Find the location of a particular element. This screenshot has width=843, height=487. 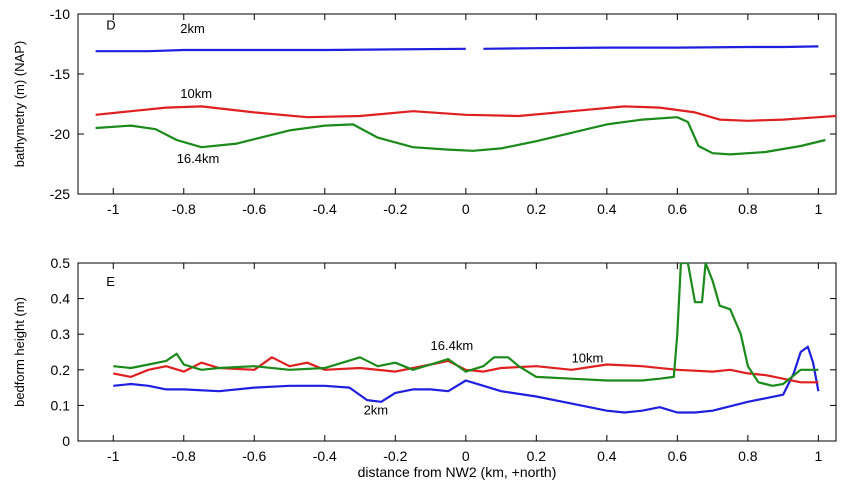

y-tick-label: 0.3 is located at coordinates (61, 334).